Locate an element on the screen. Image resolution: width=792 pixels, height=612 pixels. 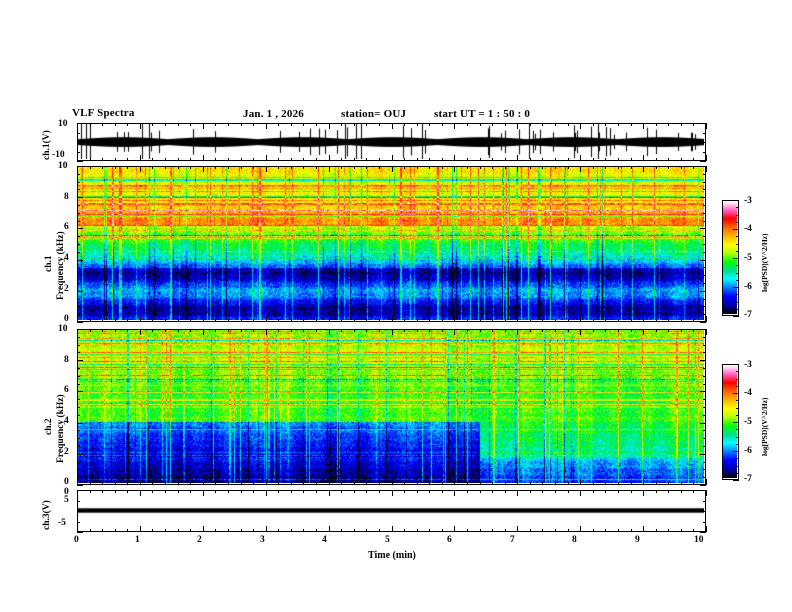
cb2-tick-neg3: -3 is located at coordinates (748, 365).